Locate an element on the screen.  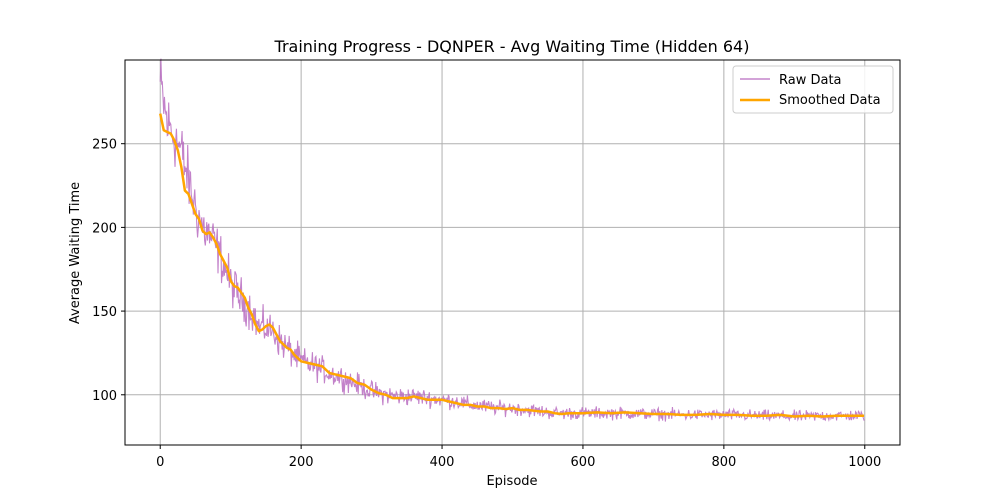
y-tick-label: 100 is located at coordinates (104, 396).